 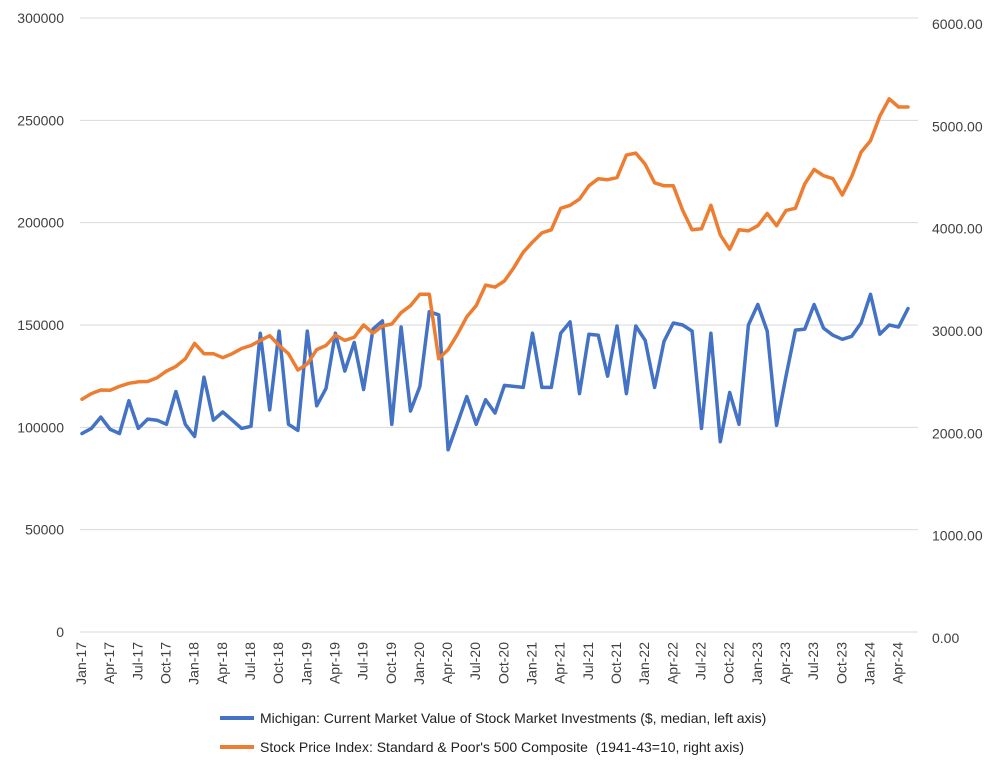 What do you see at coordinates (40, 120) in the screenshot?
I see `y-left-tick-label: 250000` at bounding box center [40, 120].